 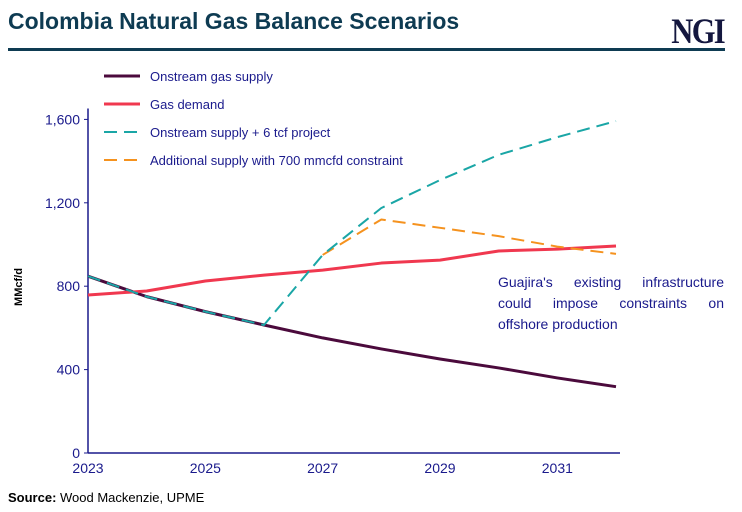 What do you see at coordinates (19, 287) in the screenshot?
I see `y-axis-label: MMcf/d` at bounding box center [19, 287].